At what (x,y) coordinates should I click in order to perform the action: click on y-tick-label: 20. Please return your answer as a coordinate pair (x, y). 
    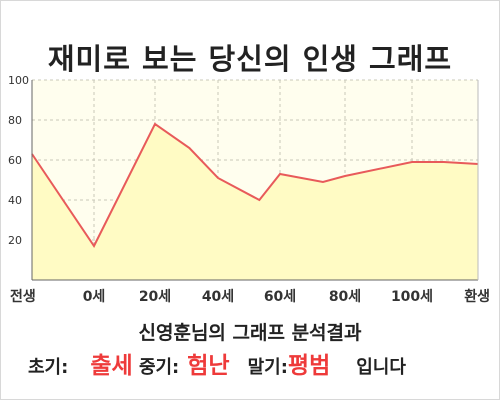
    Looking at the image, I should click on (15, 240).